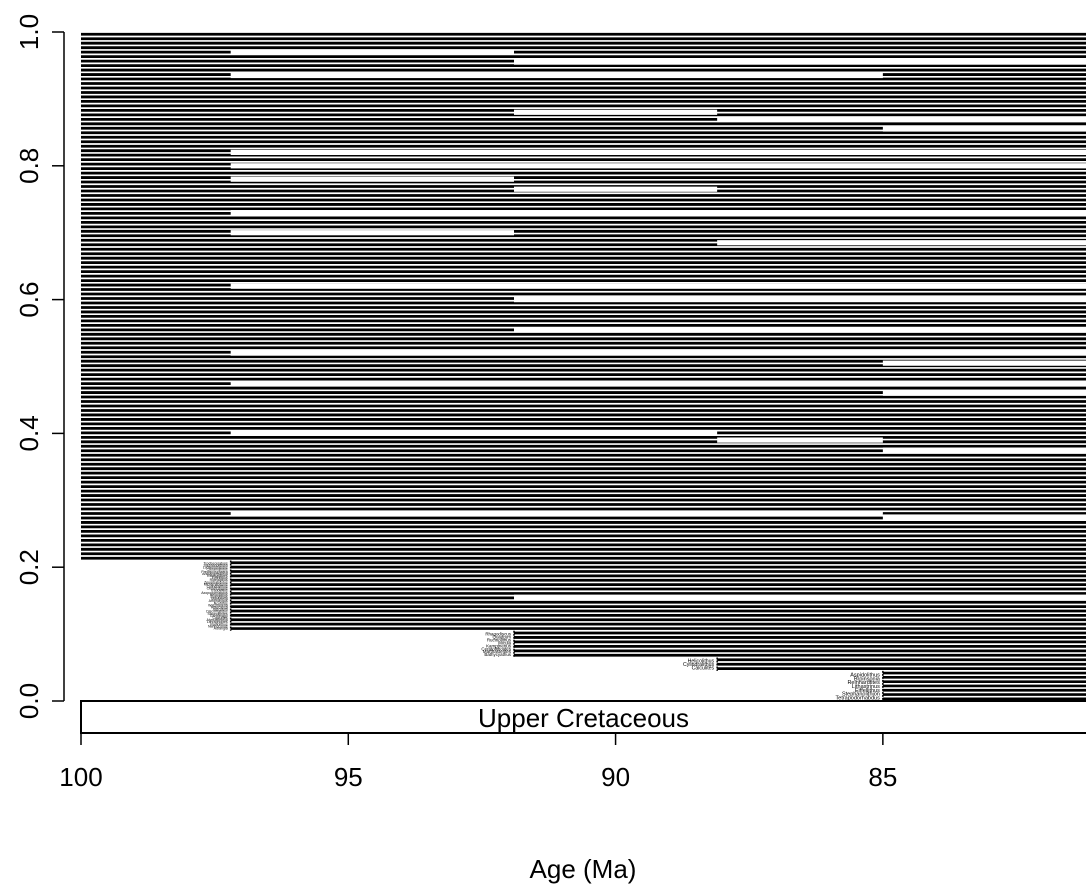  I want to click on taxon-label: Quadrum, so click(502, 636).